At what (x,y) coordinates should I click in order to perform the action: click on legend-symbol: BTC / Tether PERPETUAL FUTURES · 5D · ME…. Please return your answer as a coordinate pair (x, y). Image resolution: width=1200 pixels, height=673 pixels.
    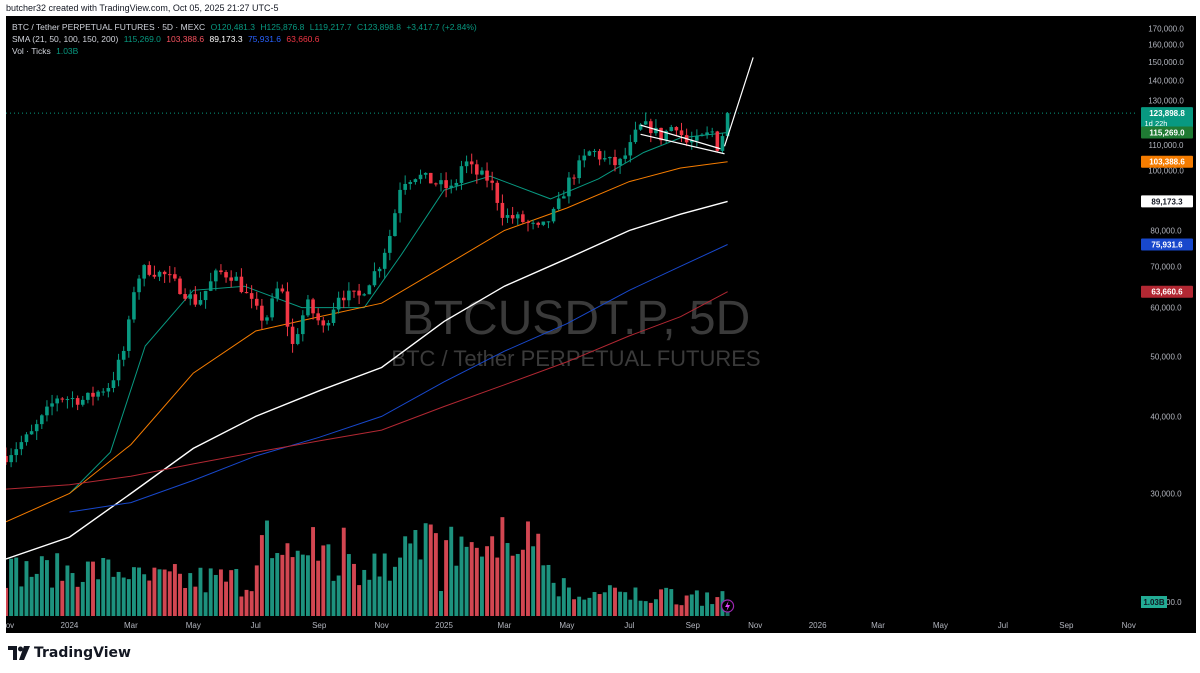
    Looking at the image, I should click on (109, 27).